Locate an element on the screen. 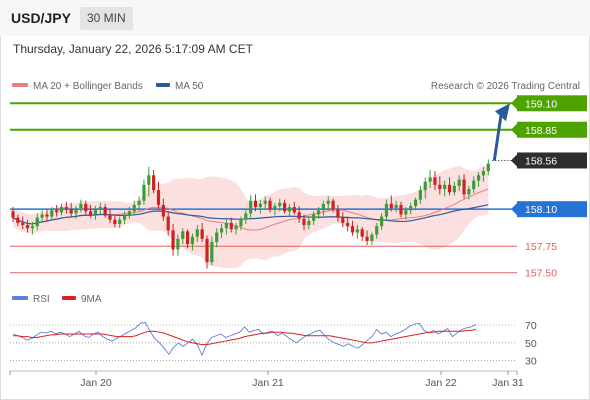 The height and width of the screenshot is (400, 590). target-arrow is located at coordinates (501, 132).